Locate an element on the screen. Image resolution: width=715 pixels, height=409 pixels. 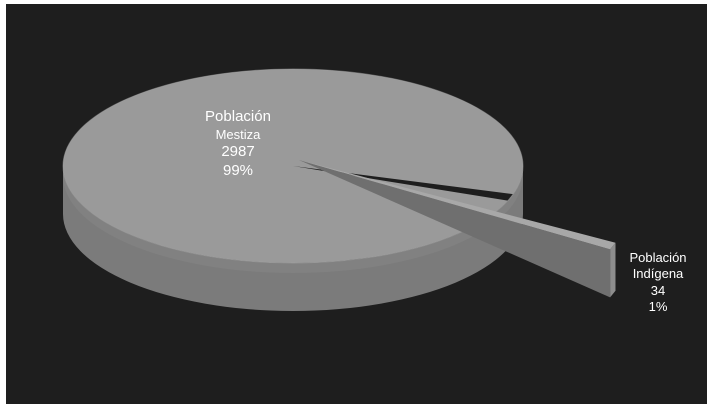
slice-value-indigena: 34 is located at coordinates (658, 290).